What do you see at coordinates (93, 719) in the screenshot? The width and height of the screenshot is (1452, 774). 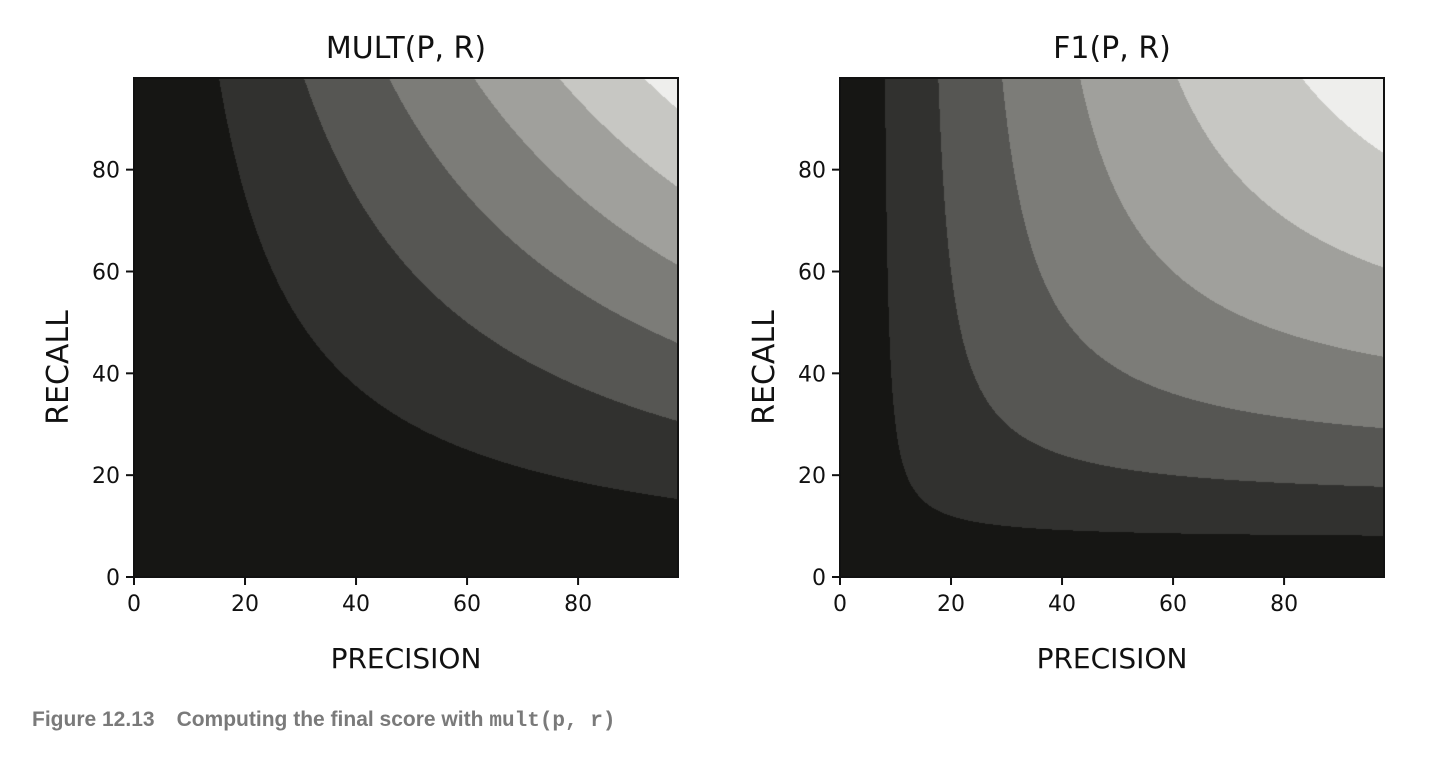 I see `figure-label: Figure 12.13` at bounding box center [93, 719].